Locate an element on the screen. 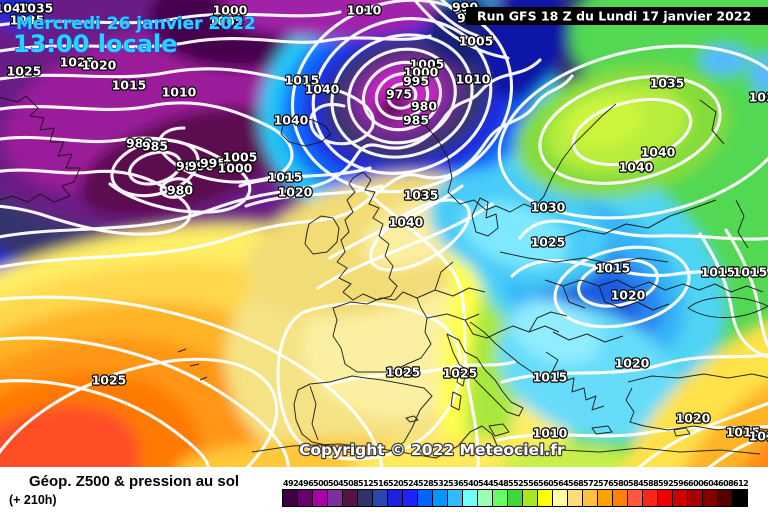  colorbar-cell: 576 is located at coordinates (605, 493).